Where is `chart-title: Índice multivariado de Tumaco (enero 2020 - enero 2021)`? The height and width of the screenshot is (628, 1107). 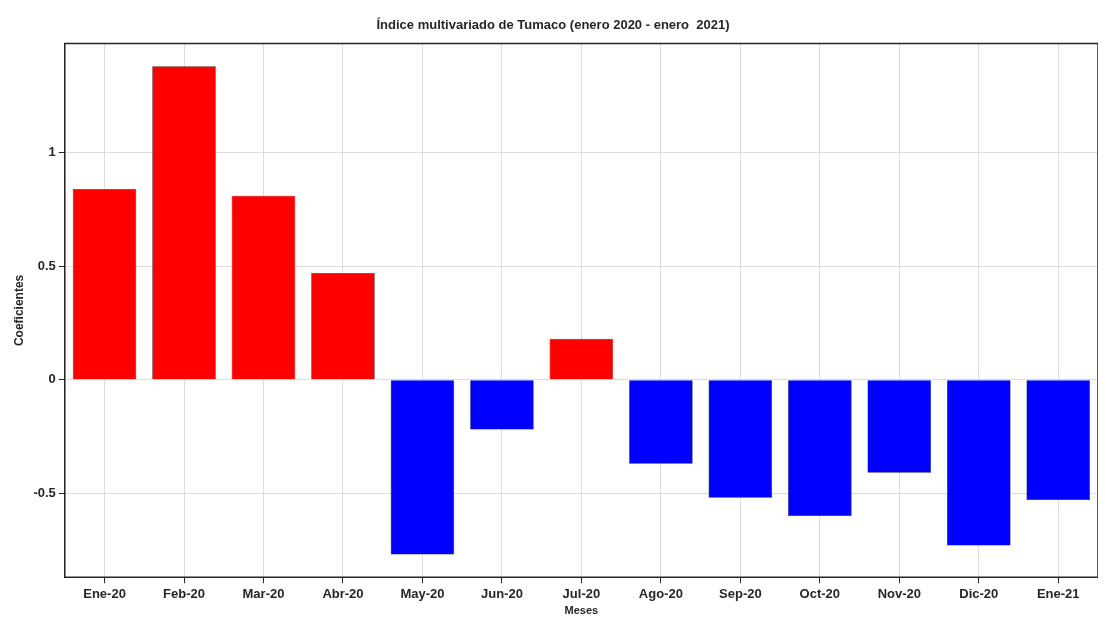
chart-title: Índice multivariado de Tumaco (enero 2020 - enero 2021) is located at coordinates (553, 25).